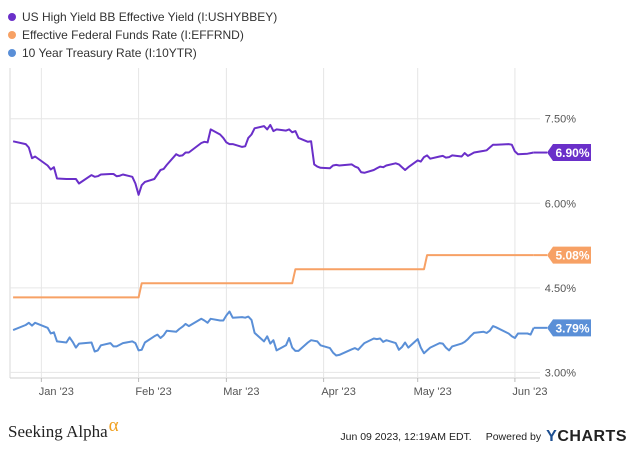  What do you see at coordinates (113, 425) in the screenshot?
I see `alpha-symbol-icon: α` at bounding box center [113, 425].